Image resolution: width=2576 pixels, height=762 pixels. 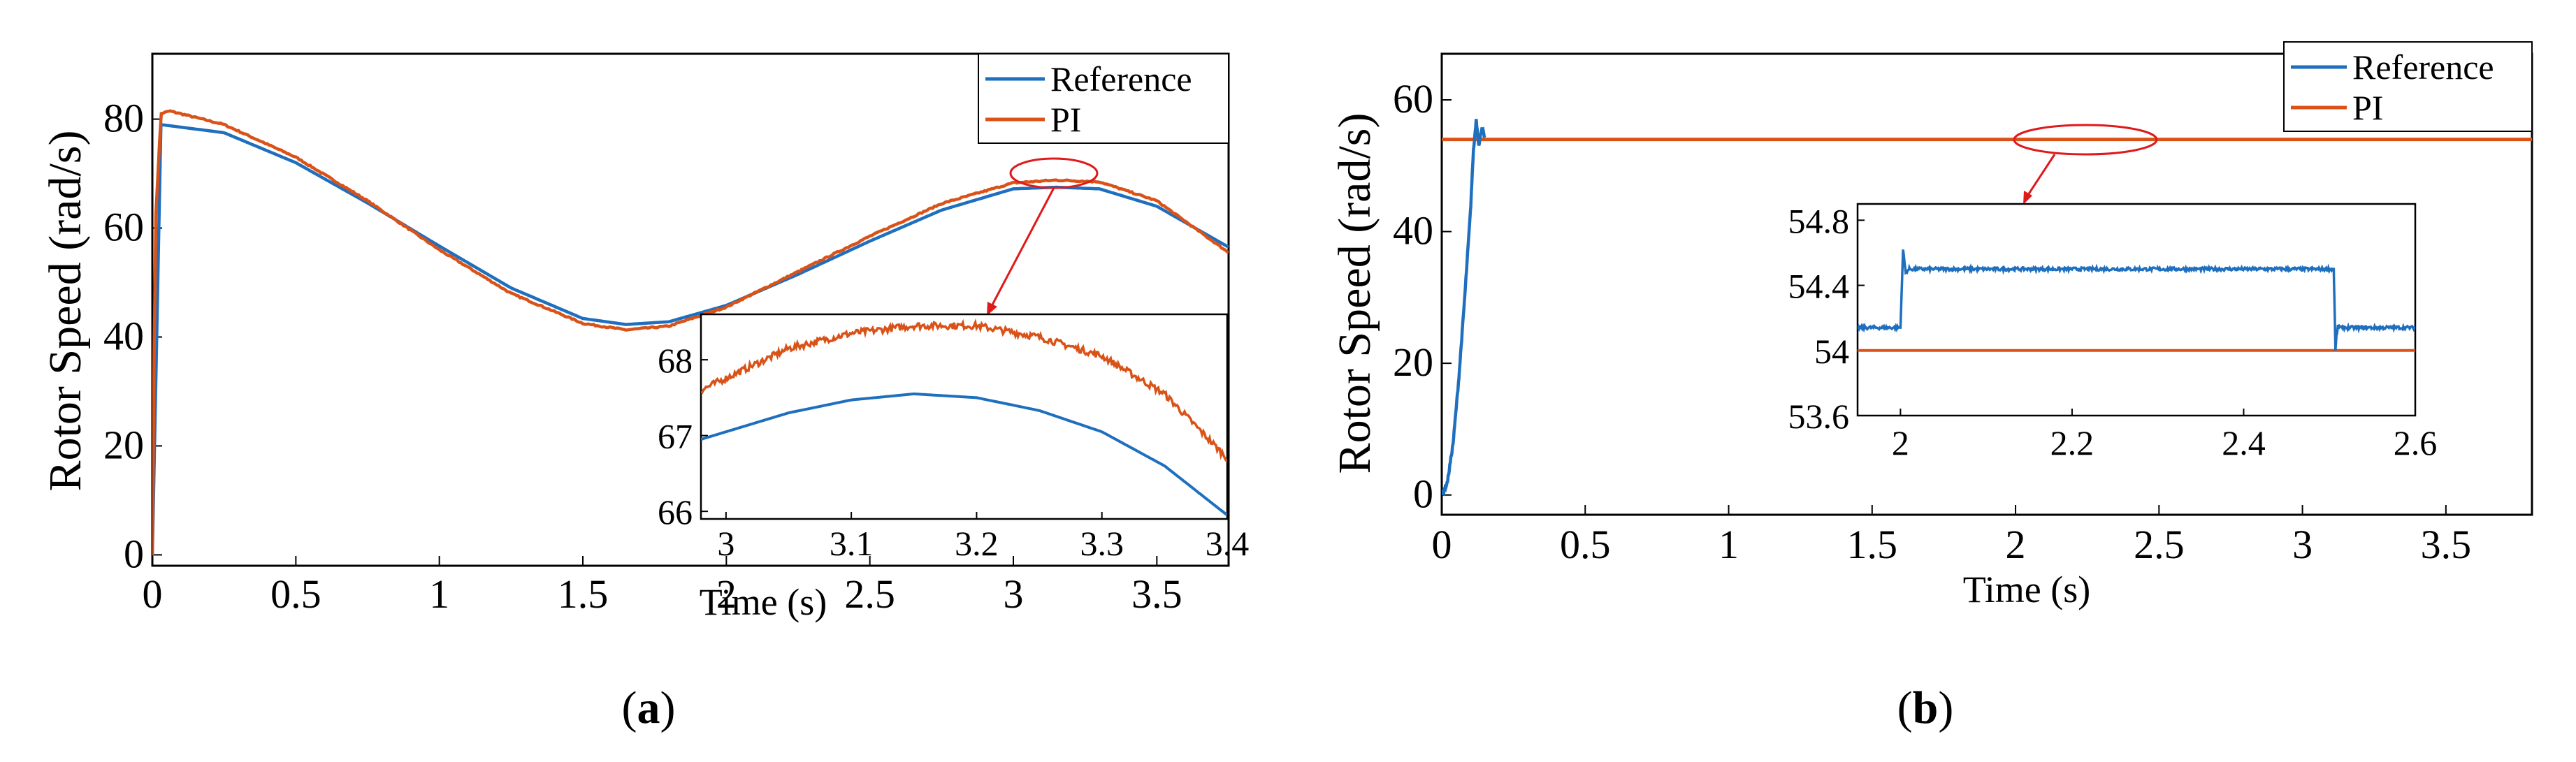 What do you see at coordinates (675, 512) in the screenshot?
I see `panel-a-inset-y-tick-label: 66` at bounding box center [675, 512].